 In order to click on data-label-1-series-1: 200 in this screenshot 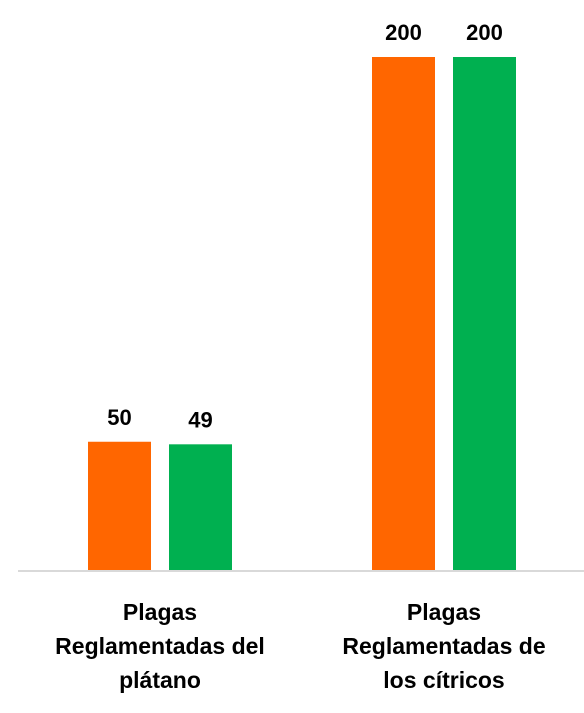, I will do `click(484, 32)`.